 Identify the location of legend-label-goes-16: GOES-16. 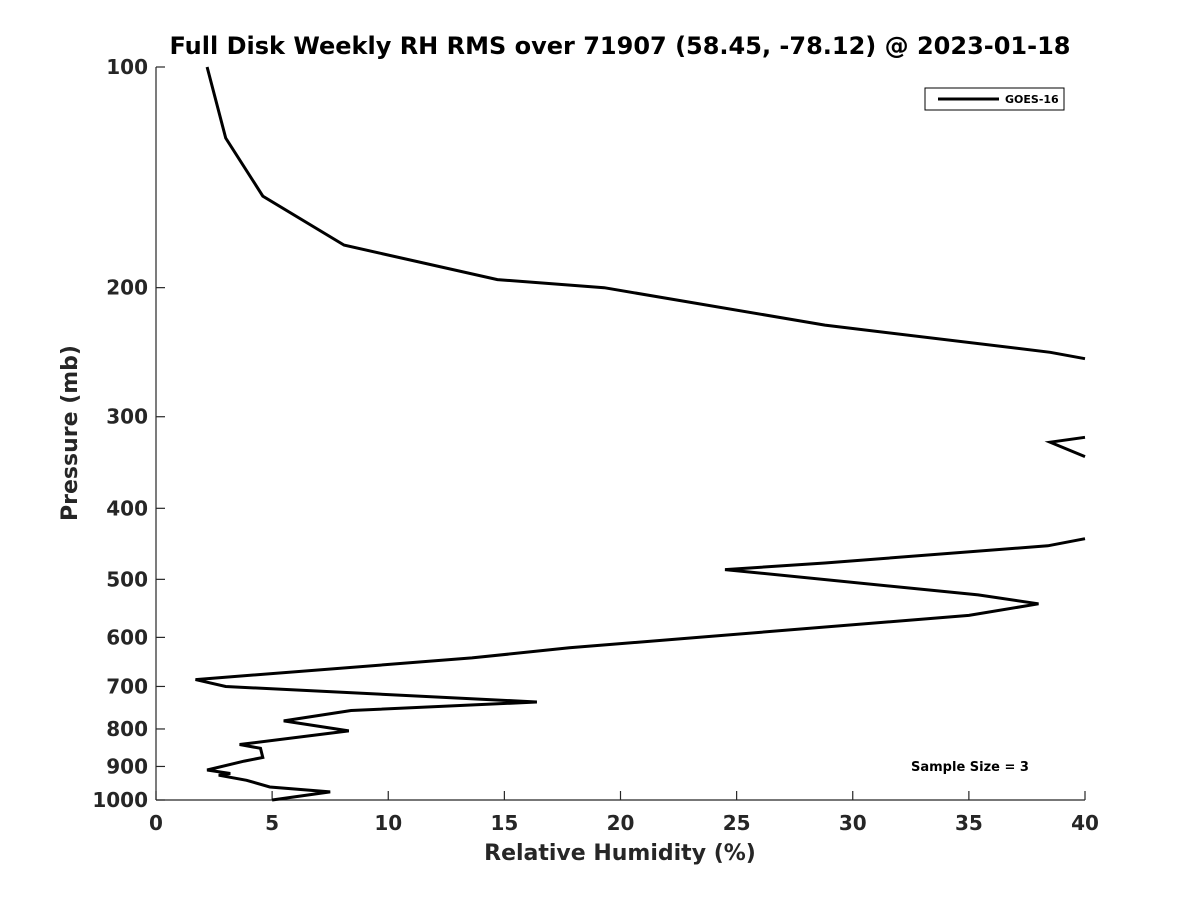
(1032, 99).